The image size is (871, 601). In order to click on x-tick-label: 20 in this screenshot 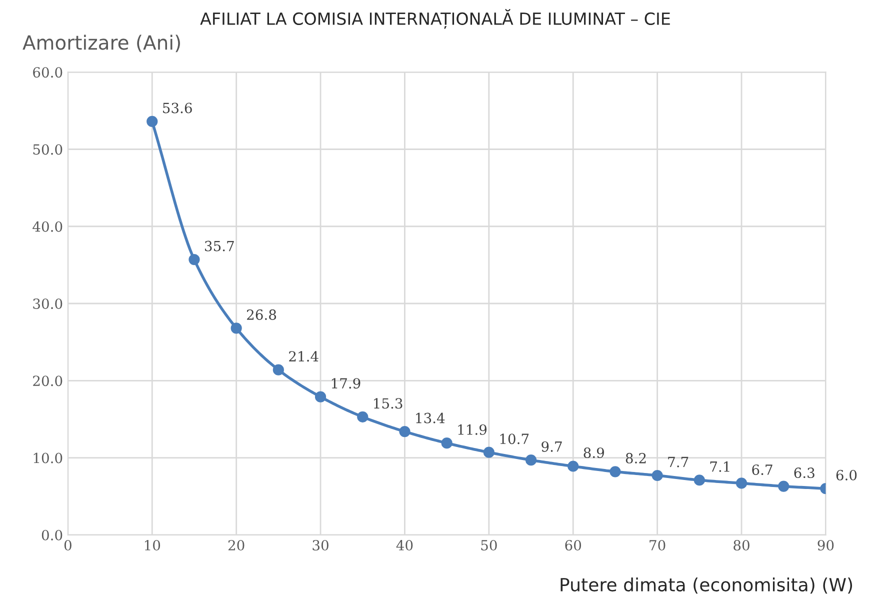, I will do `click(236, 545)`.